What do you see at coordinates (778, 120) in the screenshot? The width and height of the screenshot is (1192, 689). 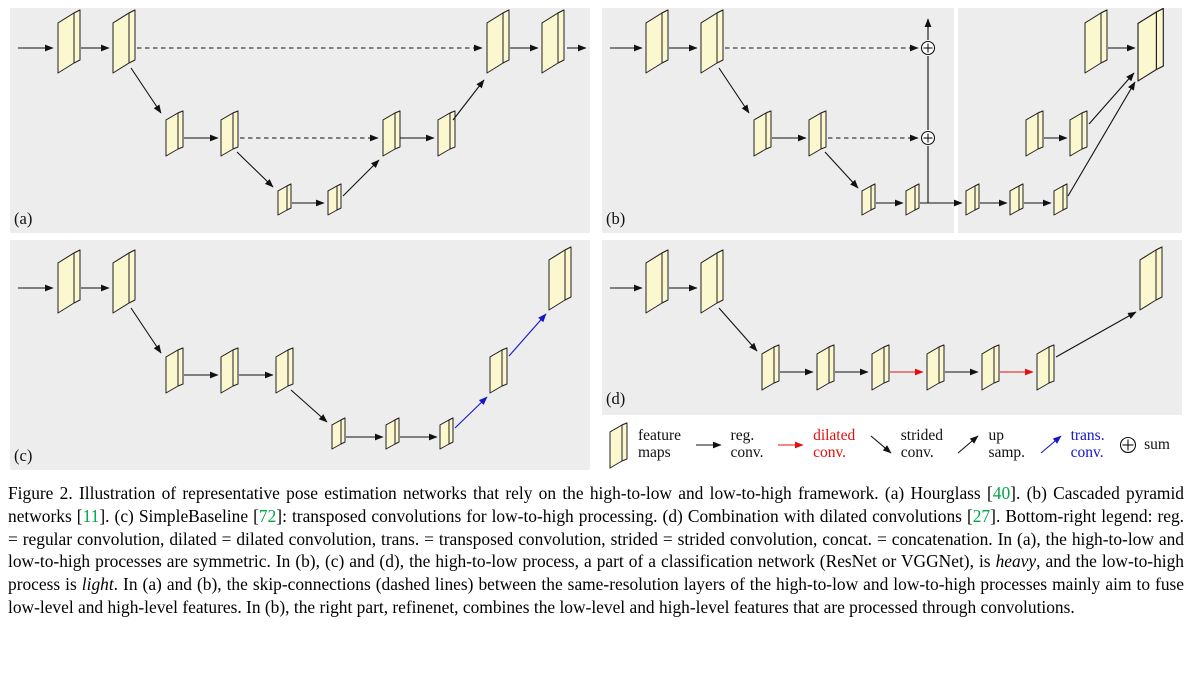 I see `panel-b-main-background` at bounding box center [778, 120].